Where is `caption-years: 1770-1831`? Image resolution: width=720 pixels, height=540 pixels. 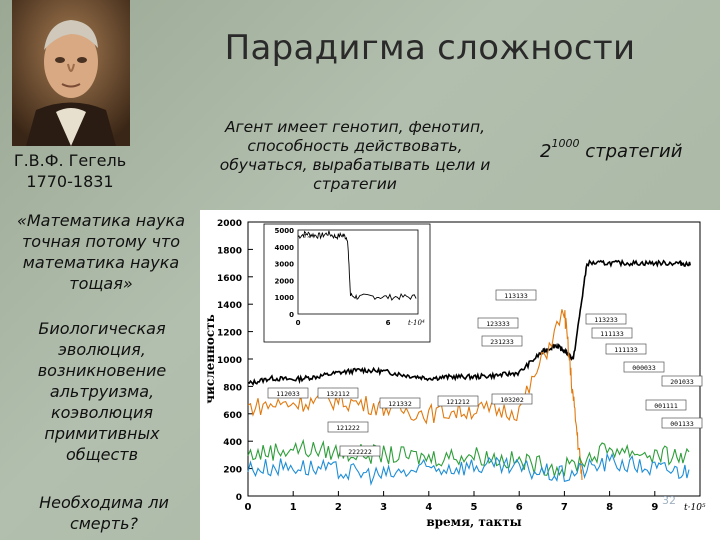 caption-years: 1770-1831 is located at coordinates (70, 181).